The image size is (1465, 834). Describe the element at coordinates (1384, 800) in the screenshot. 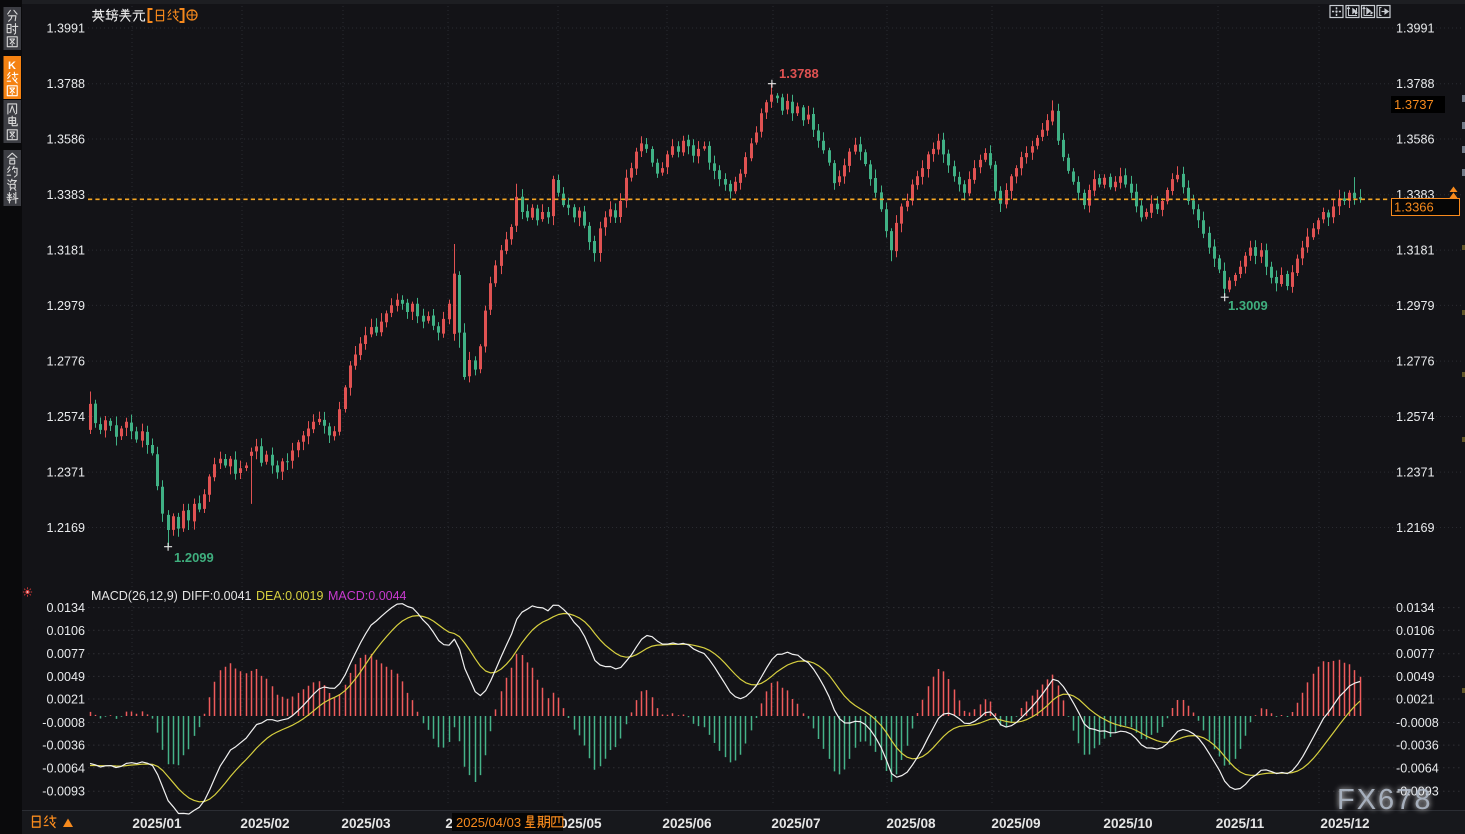

I see `svg-text: FX678` at that location.